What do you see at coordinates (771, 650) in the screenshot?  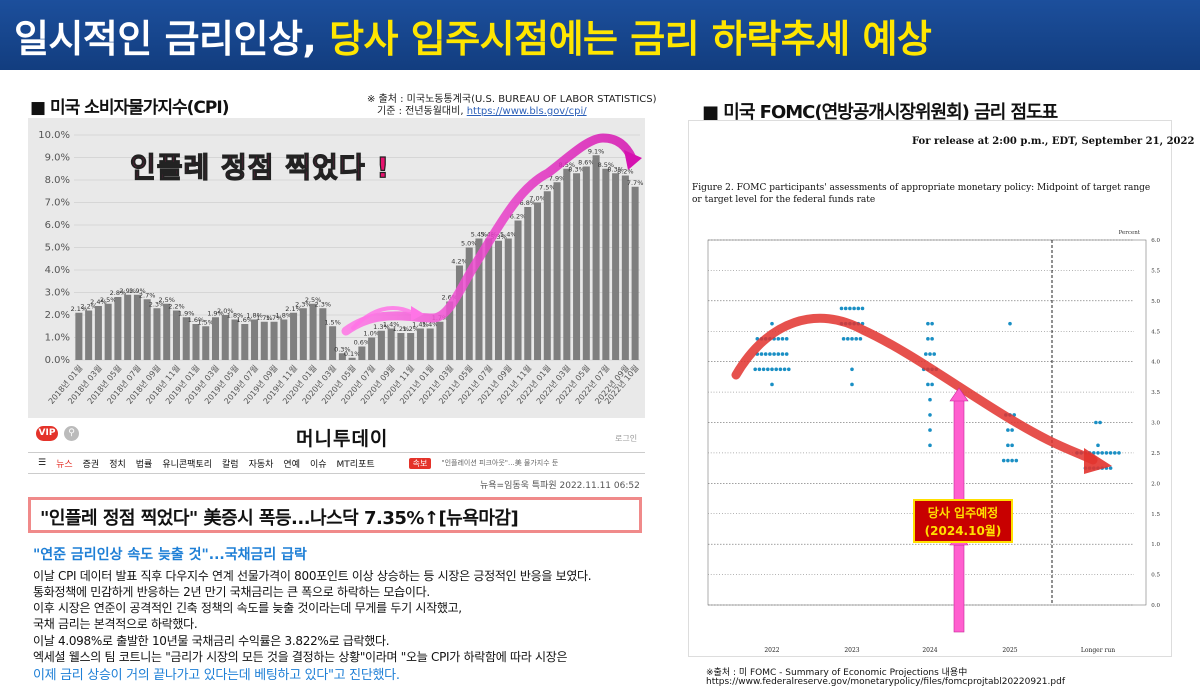 I see `fomc-x-label: 2022` at bounding box center [771, 650].